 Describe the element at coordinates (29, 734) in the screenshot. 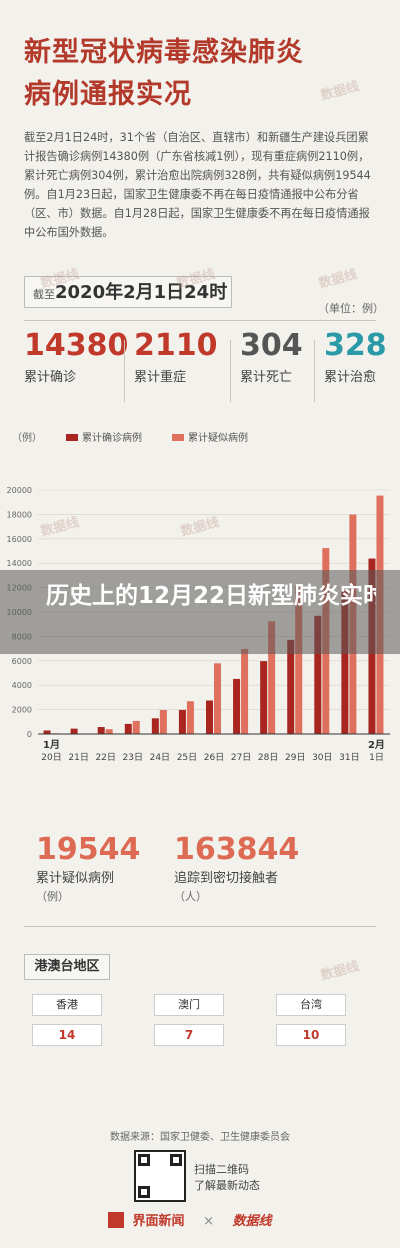

I see `y-tick-label: 0` at that location.